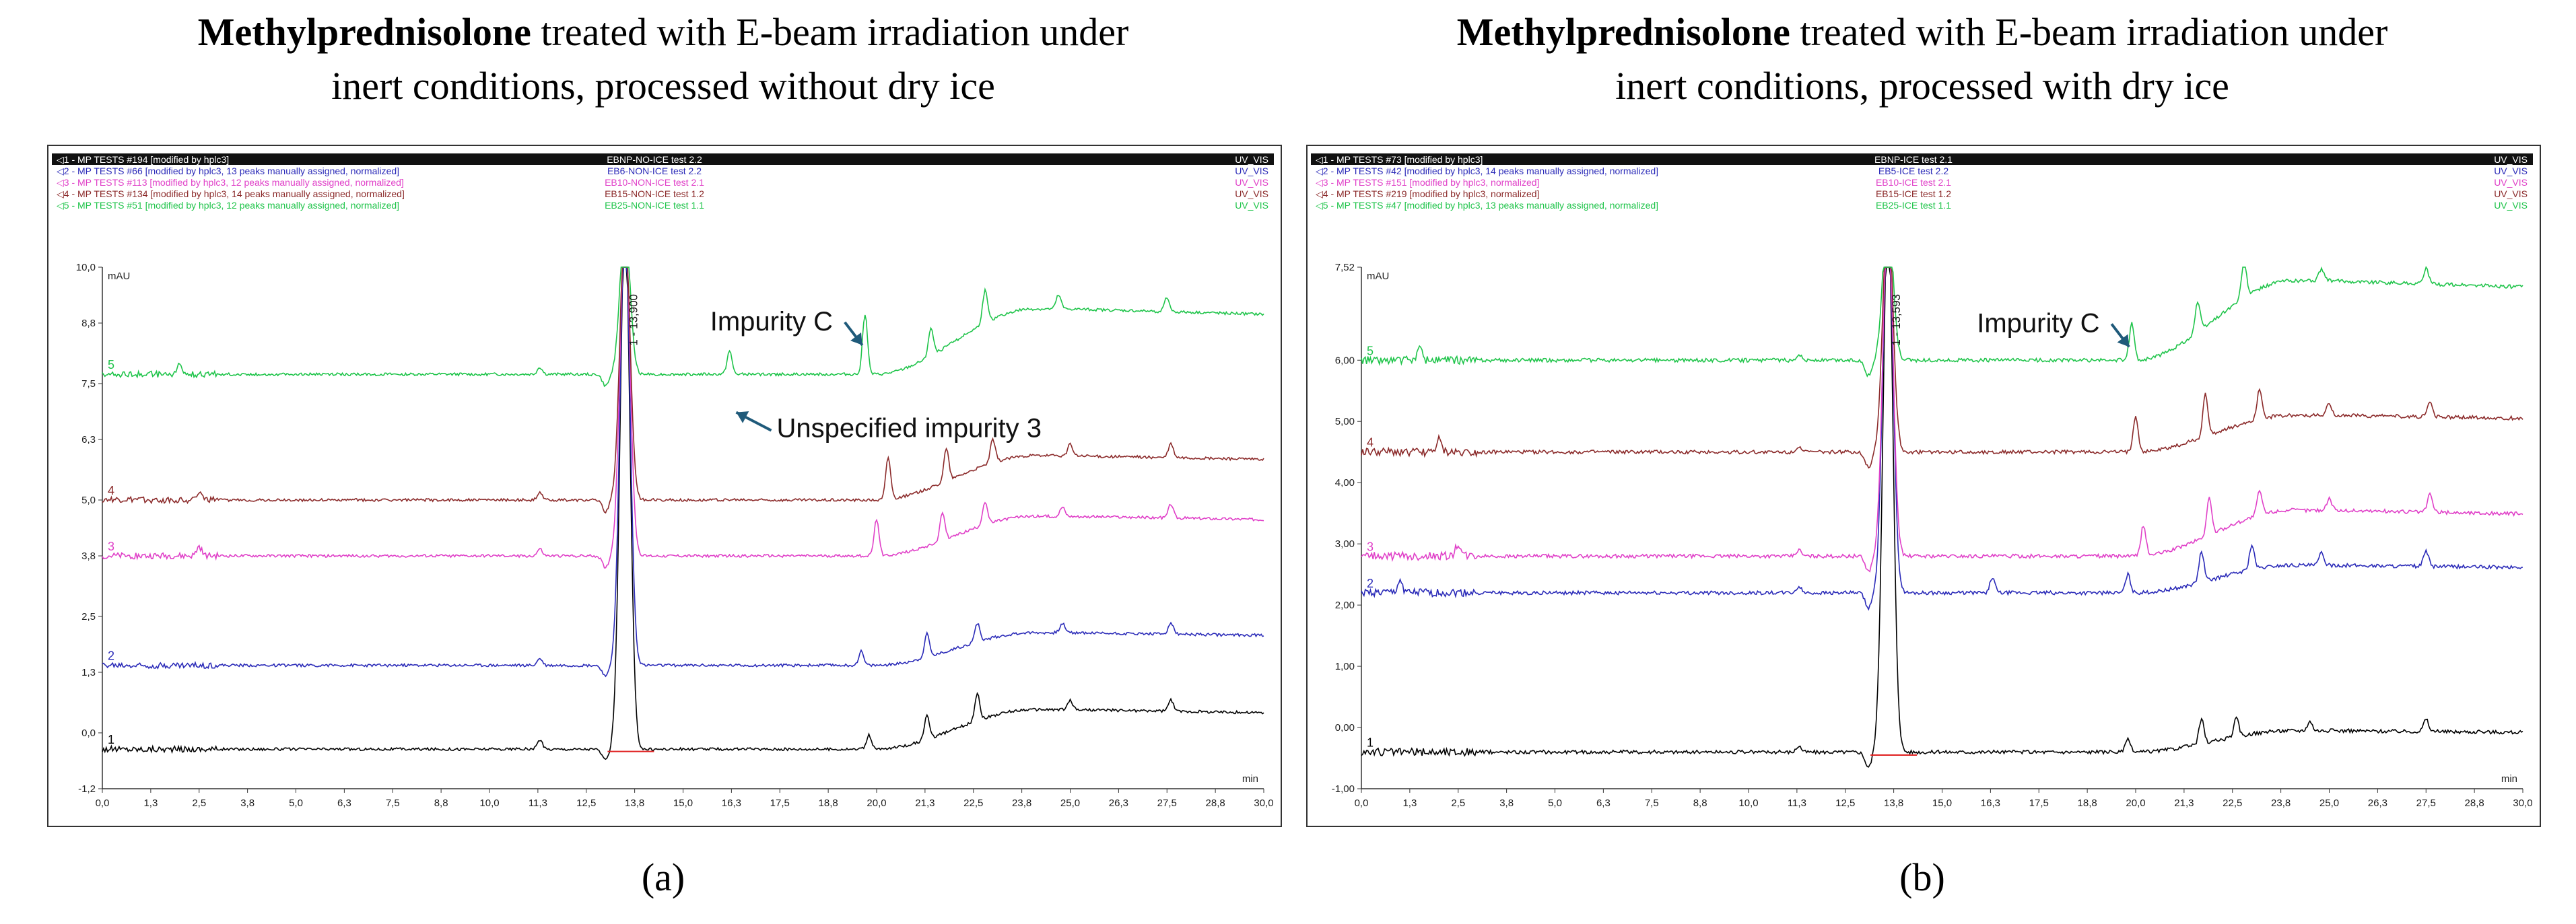 This screenshot has width=2576, height=924. I want to click on trace-label-4: 4, so click(111, 490).